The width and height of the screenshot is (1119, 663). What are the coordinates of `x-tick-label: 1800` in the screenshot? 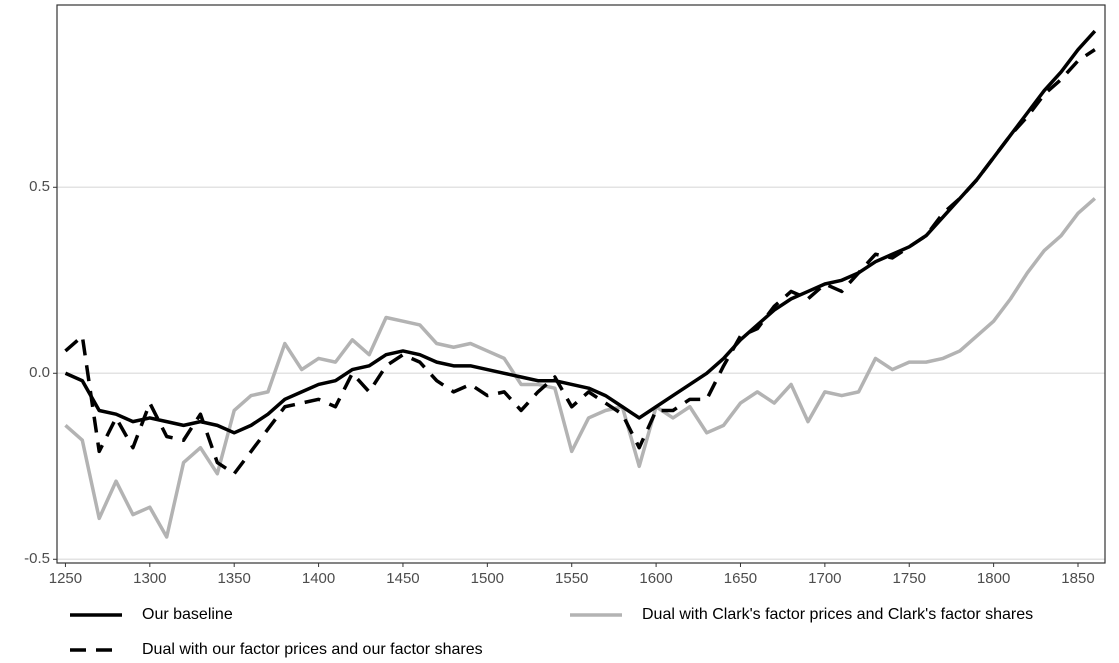 It's located at (993, 578).